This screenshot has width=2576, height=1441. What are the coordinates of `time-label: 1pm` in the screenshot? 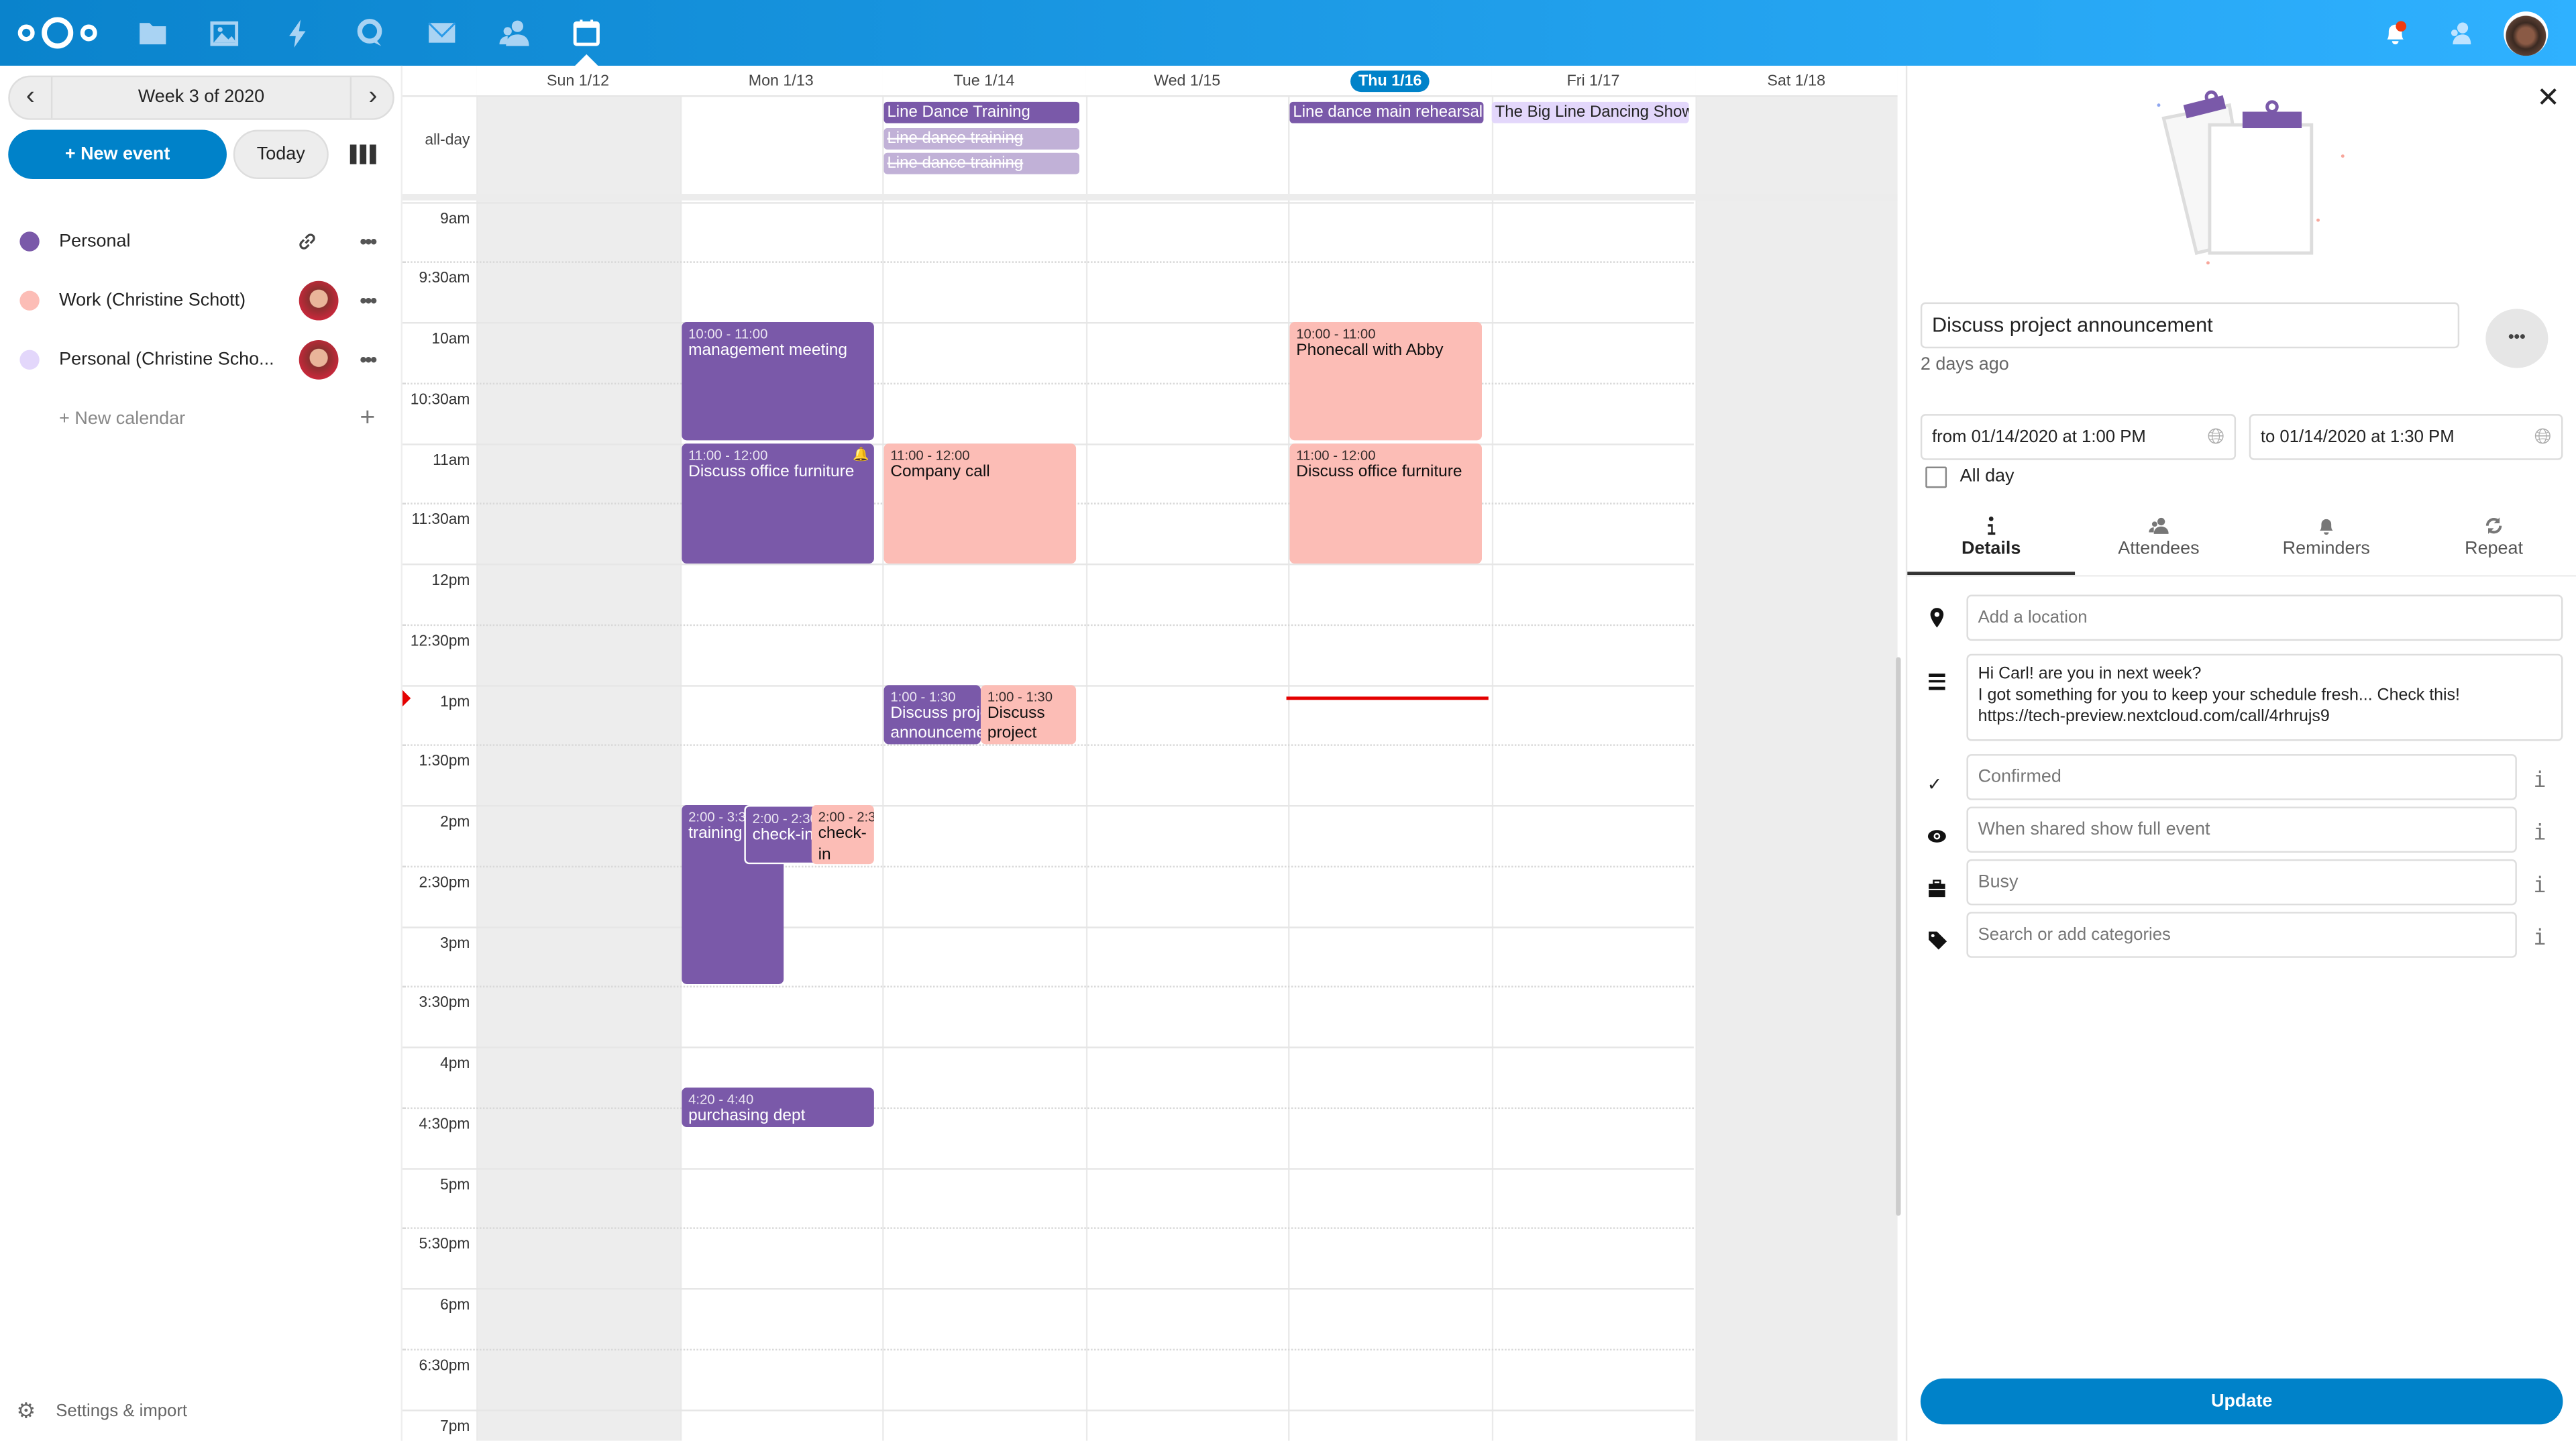 It's located at (455, 700).